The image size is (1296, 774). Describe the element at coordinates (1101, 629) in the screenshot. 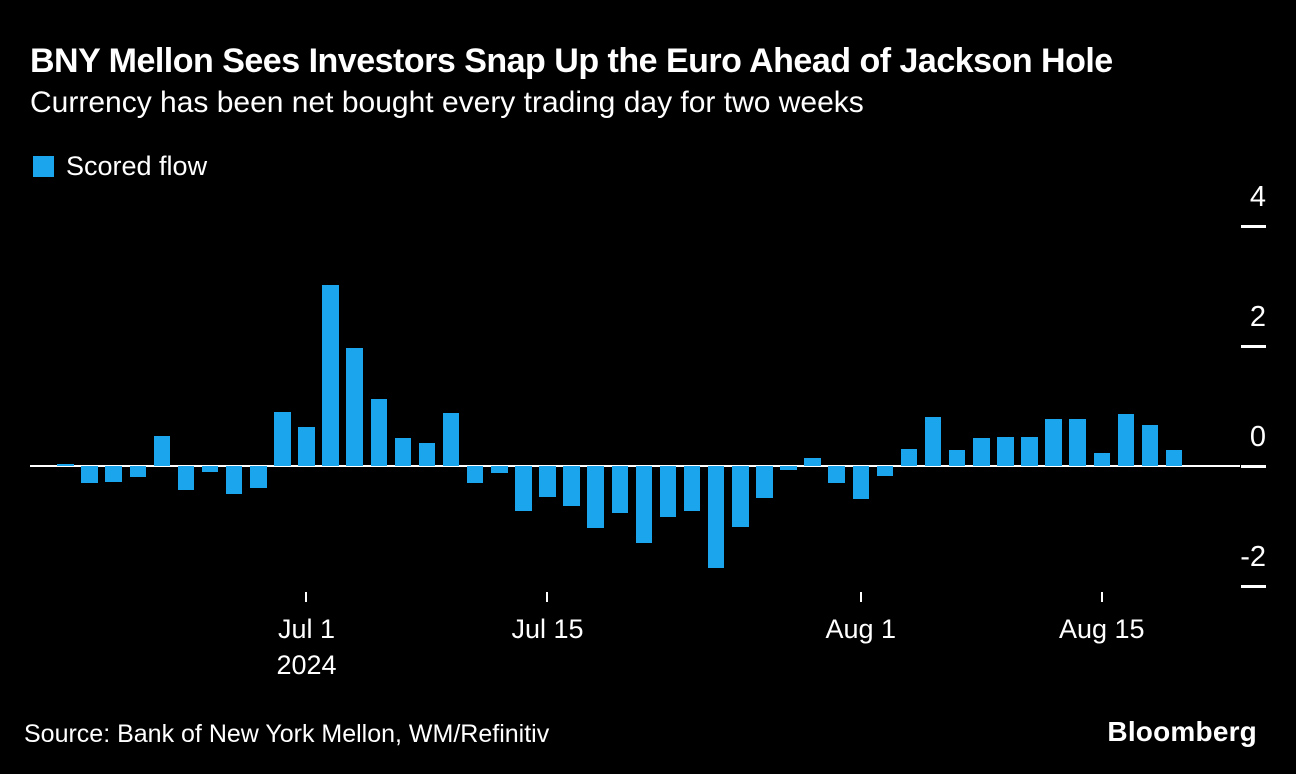

I see `x-axis-label: Aug 15` at that location.